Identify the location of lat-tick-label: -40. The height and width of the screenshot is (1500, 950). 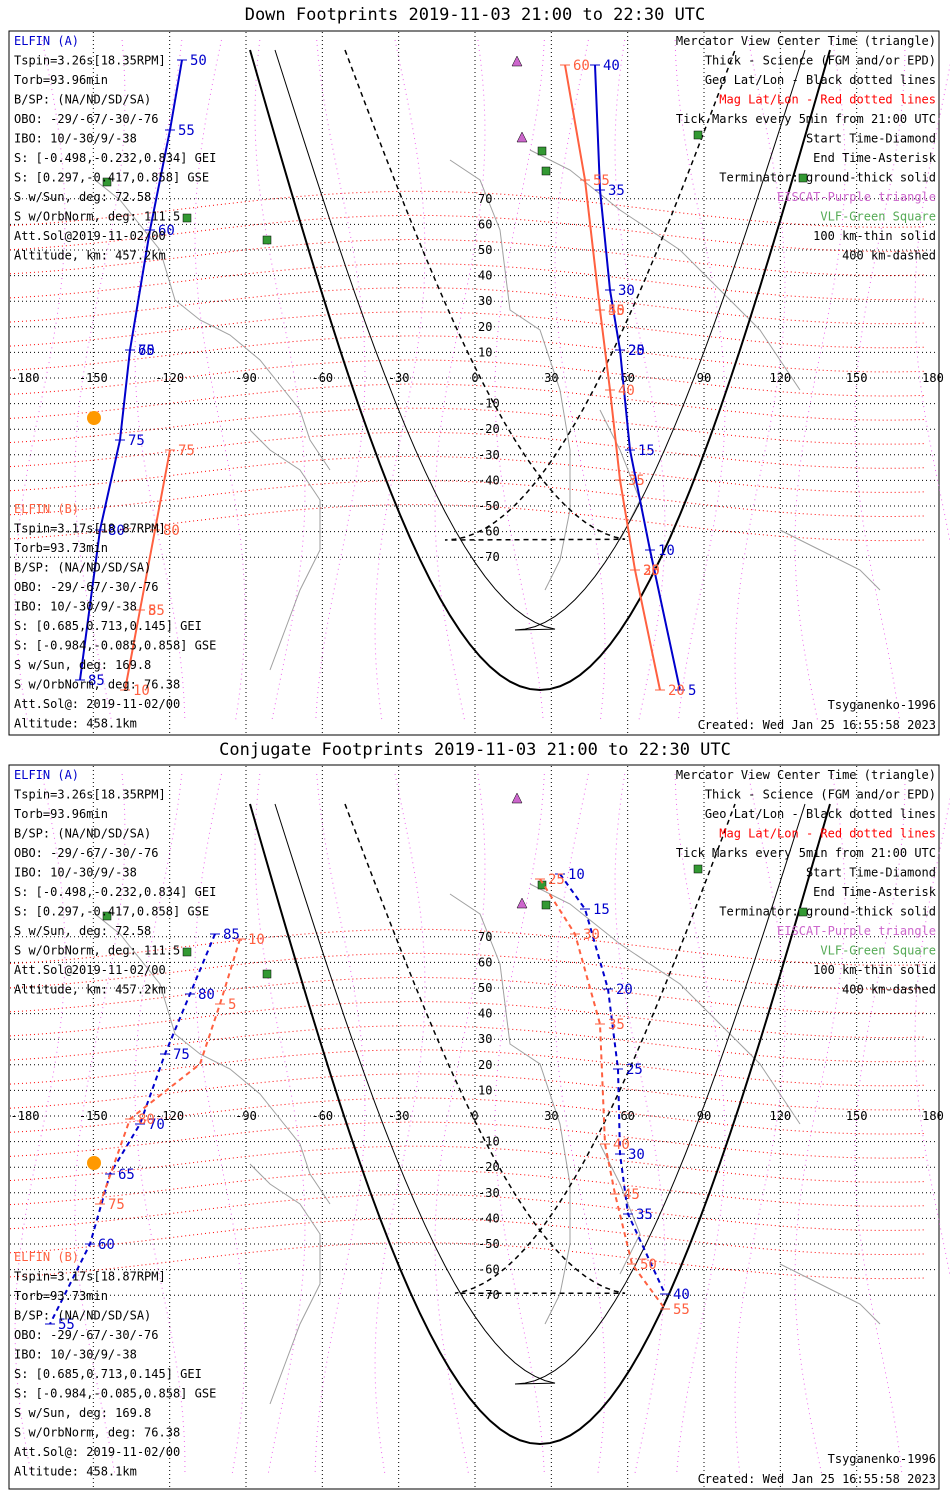
(489, 480).